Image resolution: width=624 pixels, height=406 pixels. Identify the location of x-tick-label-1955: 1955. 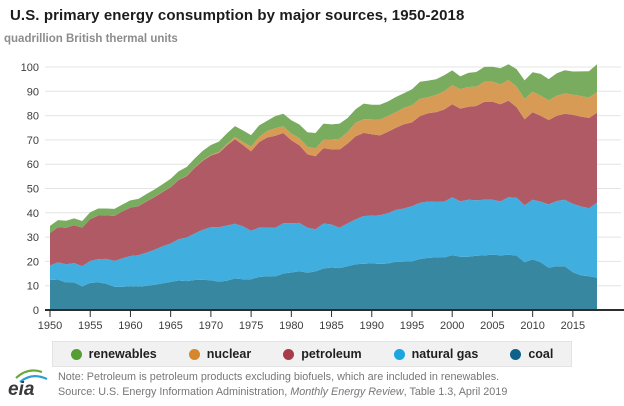
(90, 326).